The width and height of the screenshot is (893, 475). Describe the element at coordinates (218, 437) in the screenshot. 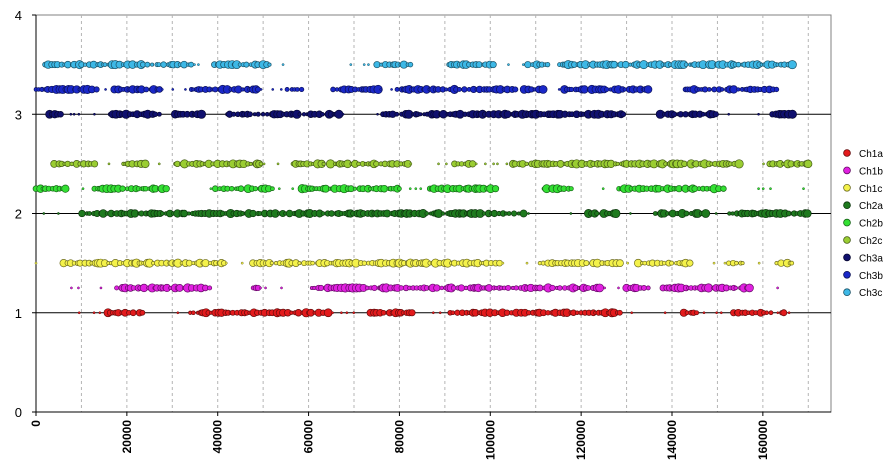

I see `x-tick-label: 40000` at that location.